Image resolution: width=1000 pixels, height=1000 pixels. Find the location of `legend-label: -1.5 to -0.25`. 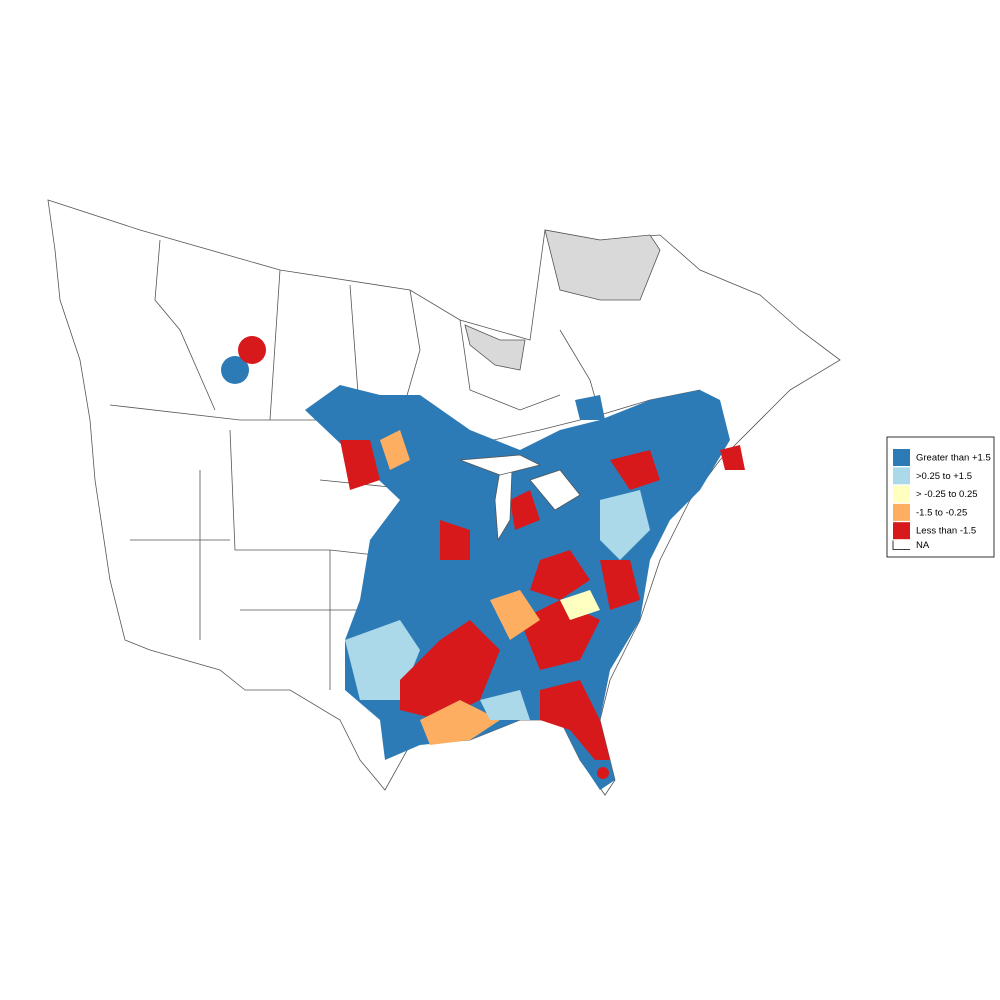

legend-label: -1.5 to -0.25 is located at coordinates (941, 512).